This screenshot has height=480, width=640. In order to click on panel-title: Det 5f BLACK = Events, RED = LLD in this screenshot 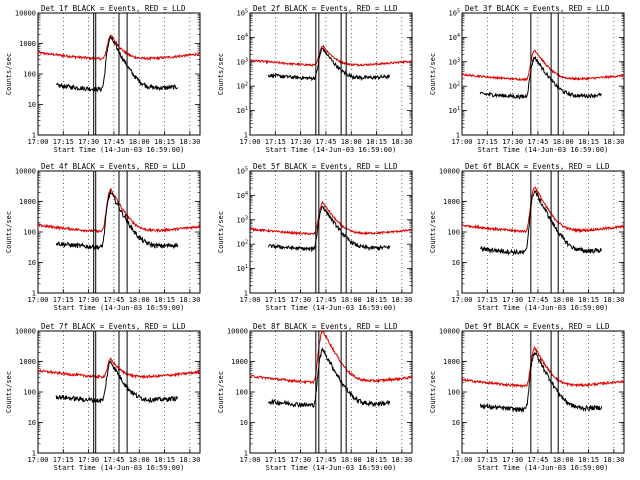, I will do `click(325, 166)`.